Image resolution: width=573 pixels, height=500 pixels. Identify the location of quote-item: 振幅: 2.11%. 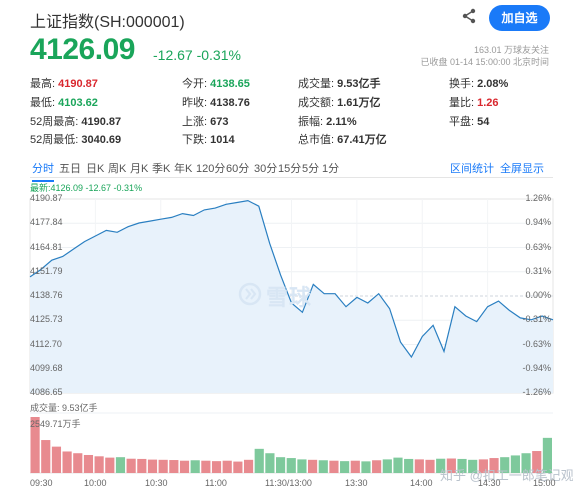
(327, 121).